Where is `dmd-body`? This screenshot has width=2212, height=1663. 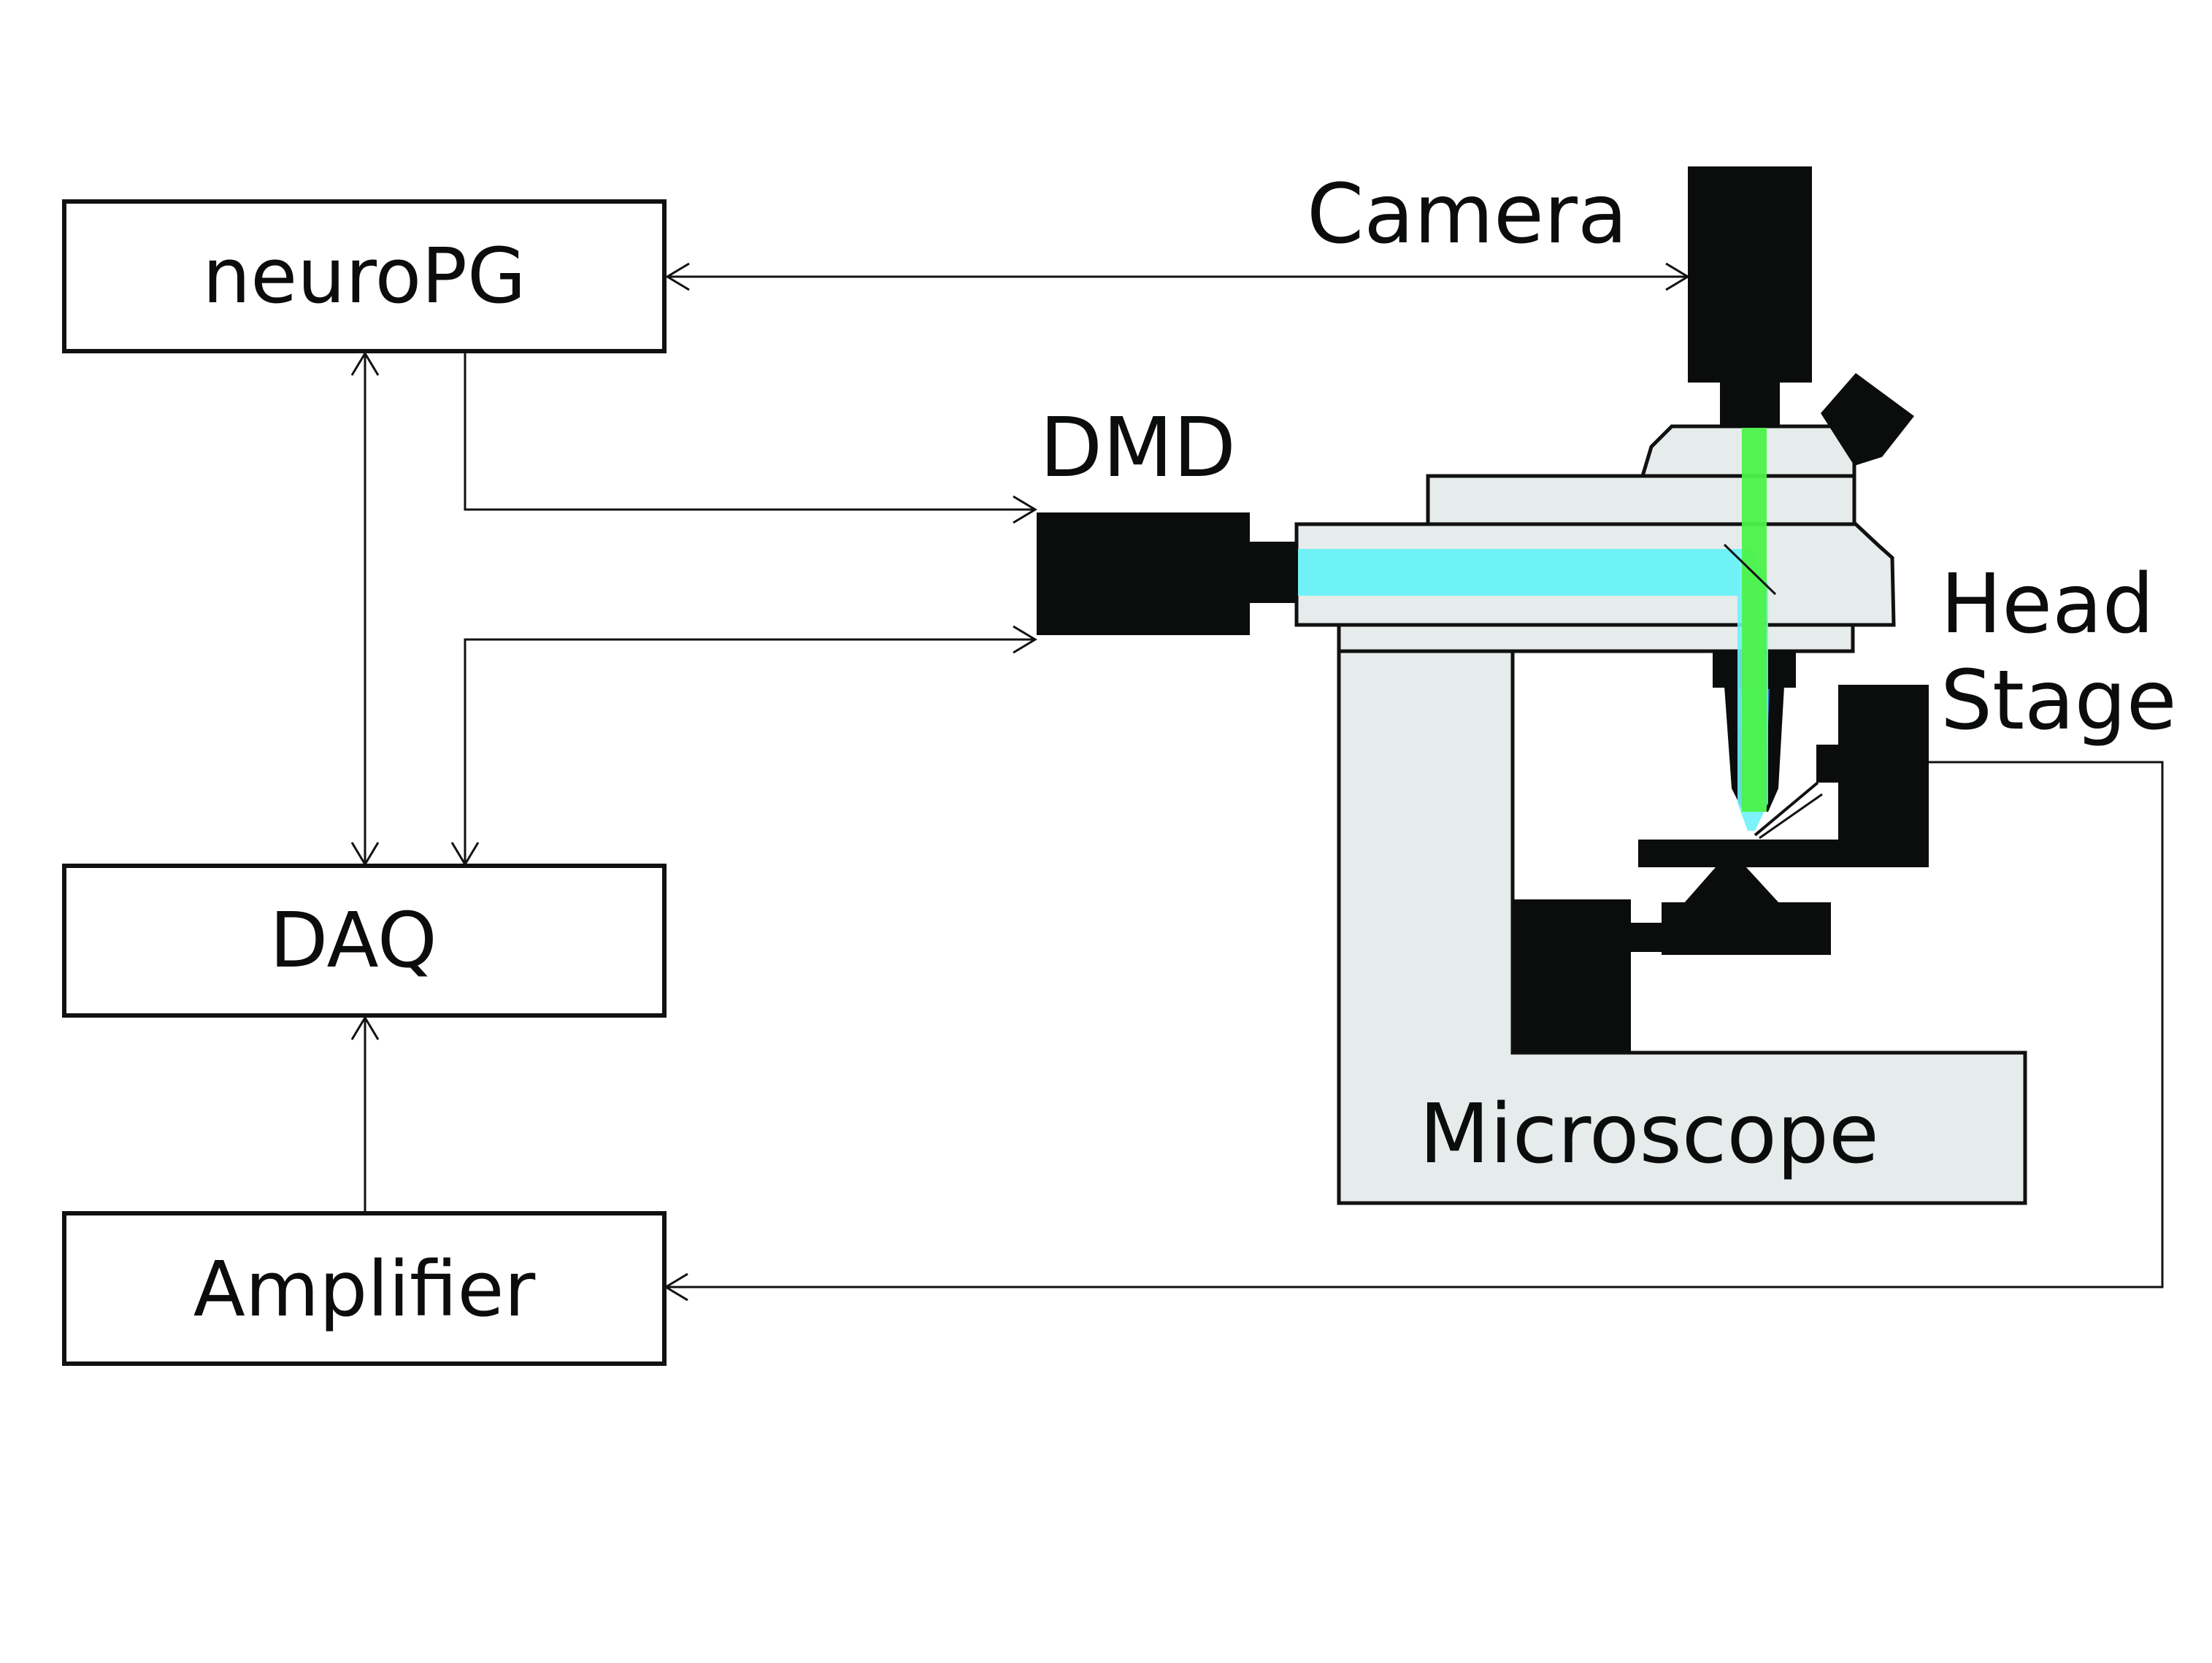
dmd-body is located at coordinates (1143, 573).